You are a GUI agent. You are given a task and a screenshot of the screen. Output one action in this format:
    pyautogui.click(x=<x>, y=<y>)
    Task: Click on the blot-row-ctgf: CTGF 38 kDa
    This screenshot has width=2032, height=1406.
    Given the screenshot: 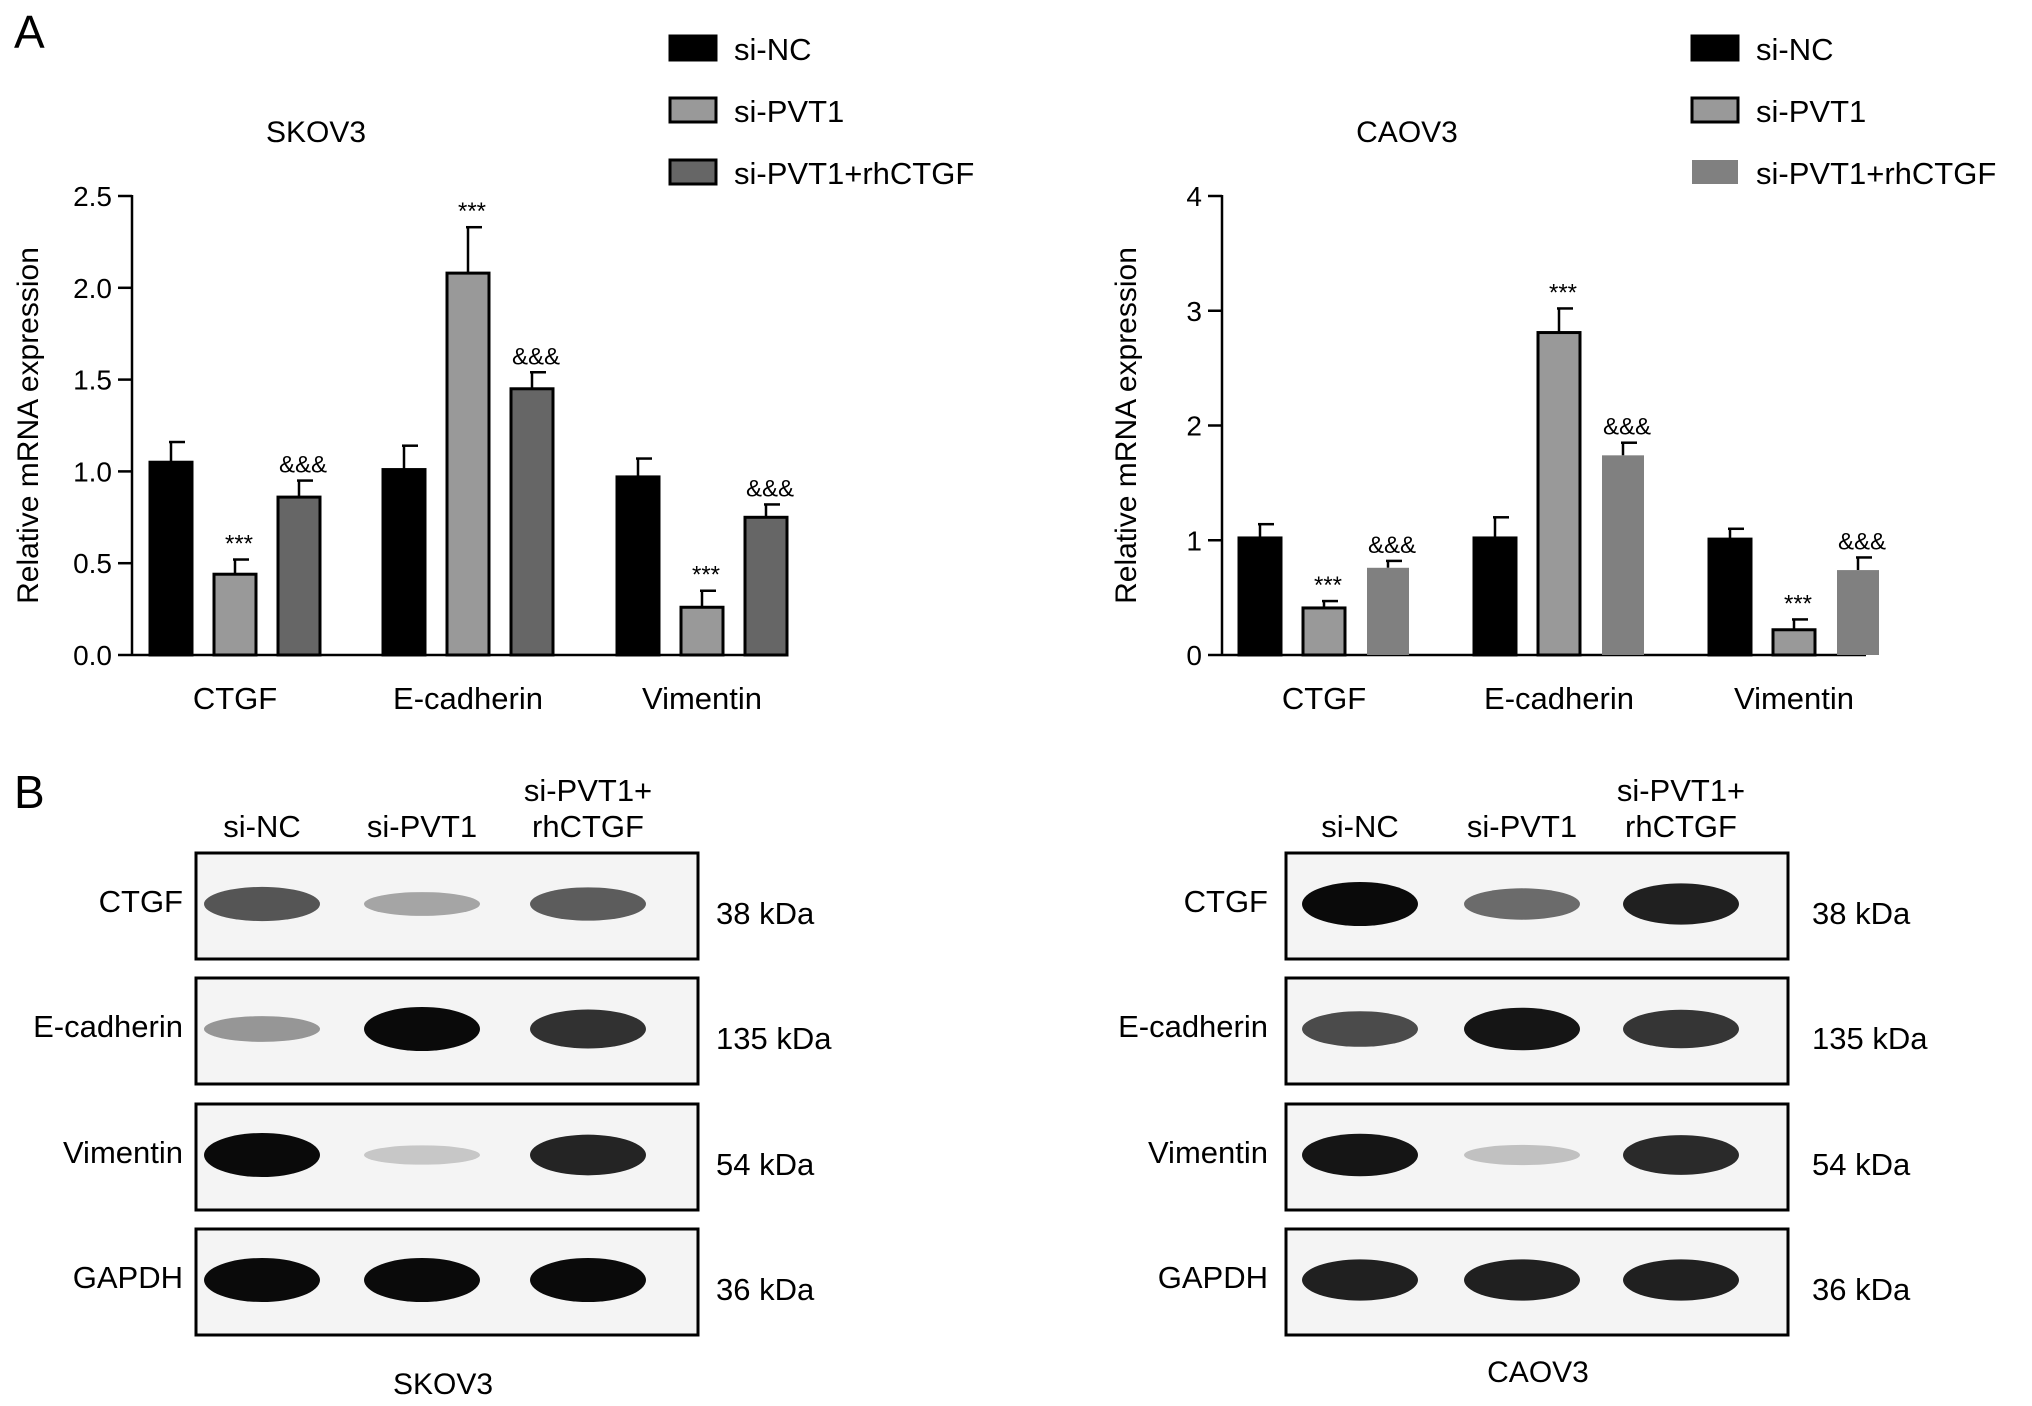 What is the action you would take?
    pyautogui.click(x=1547, y=906)
    